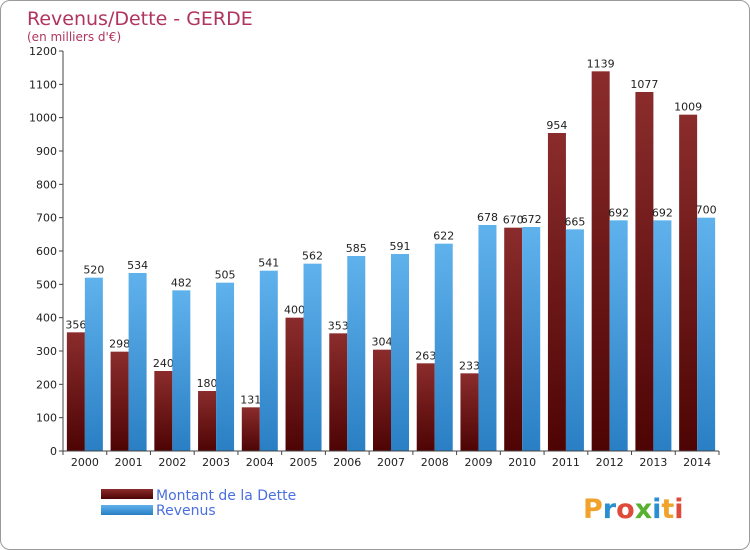 This screenshot has width=750, height=550. I want to click on y-tick-label: 600, so click(46, 251).